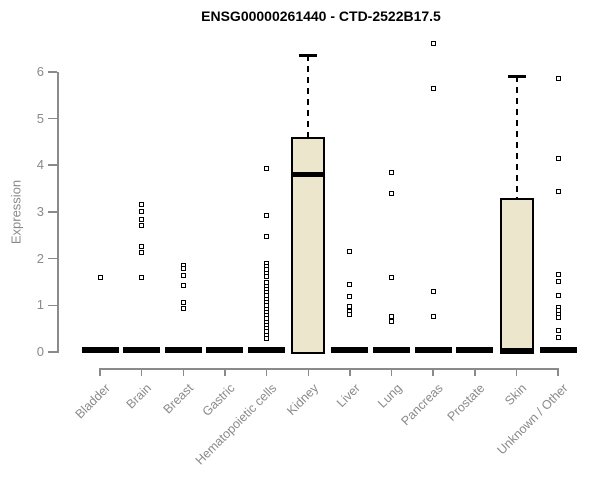 This screenshot has height=500, width=600. What do you see at coordinates (466, 402) in the screenshot?
I see `x-axis-tick-label: Prostate` at bounding box center [466, 402].